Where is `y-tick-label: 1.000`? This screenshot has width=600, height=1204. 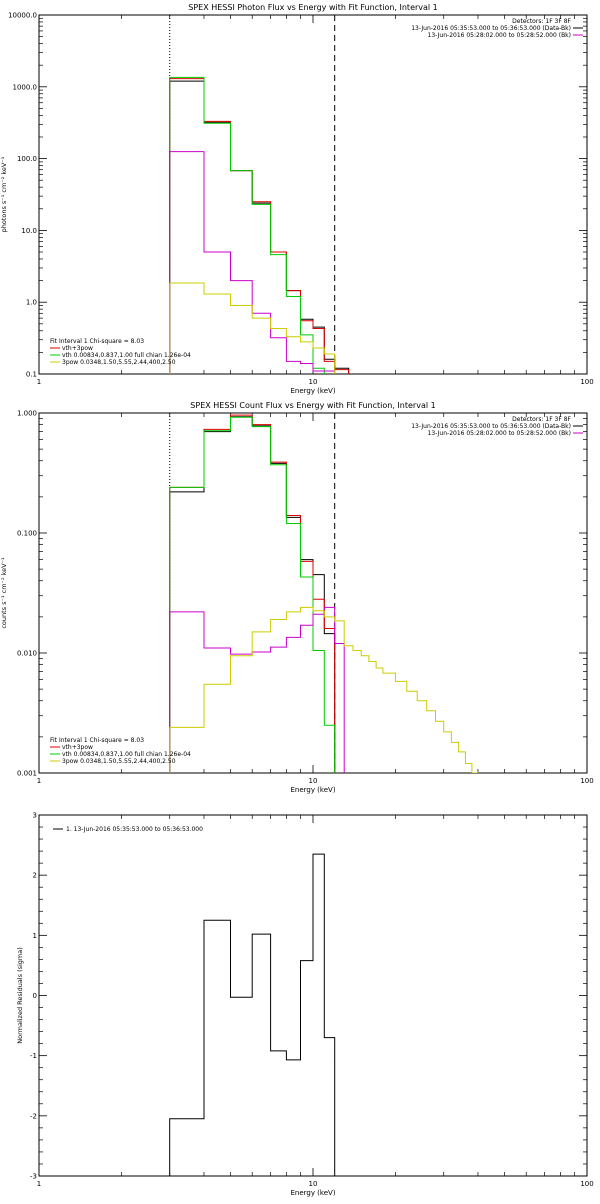
y-tick-label: 1.000 is located at coordinates (27, 414).